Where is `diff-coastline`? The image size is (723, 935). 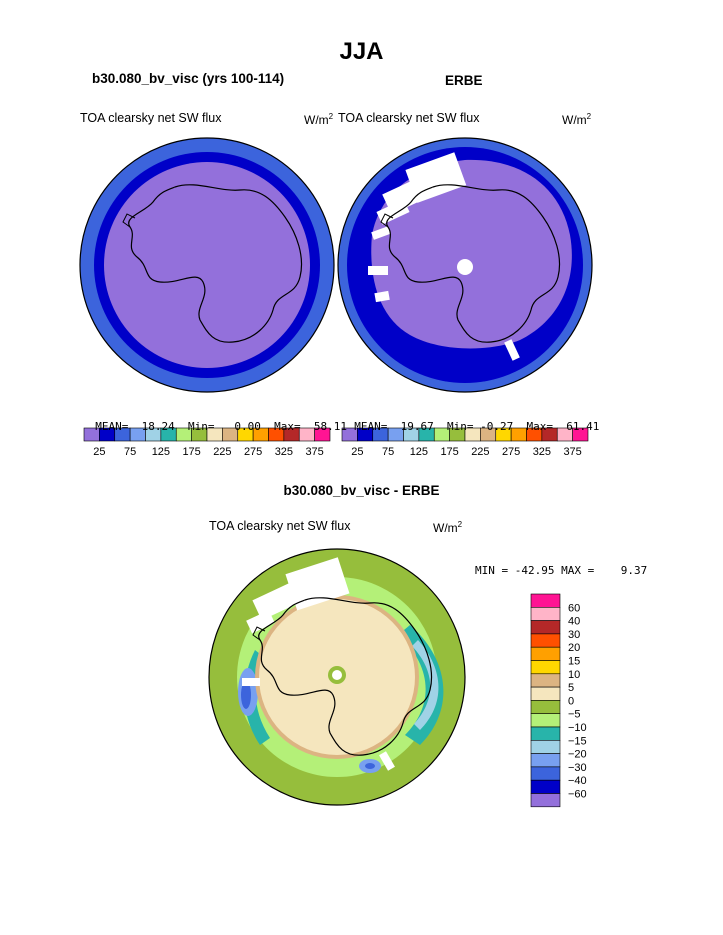
diff-coastline is located at coordinates (342, 676).